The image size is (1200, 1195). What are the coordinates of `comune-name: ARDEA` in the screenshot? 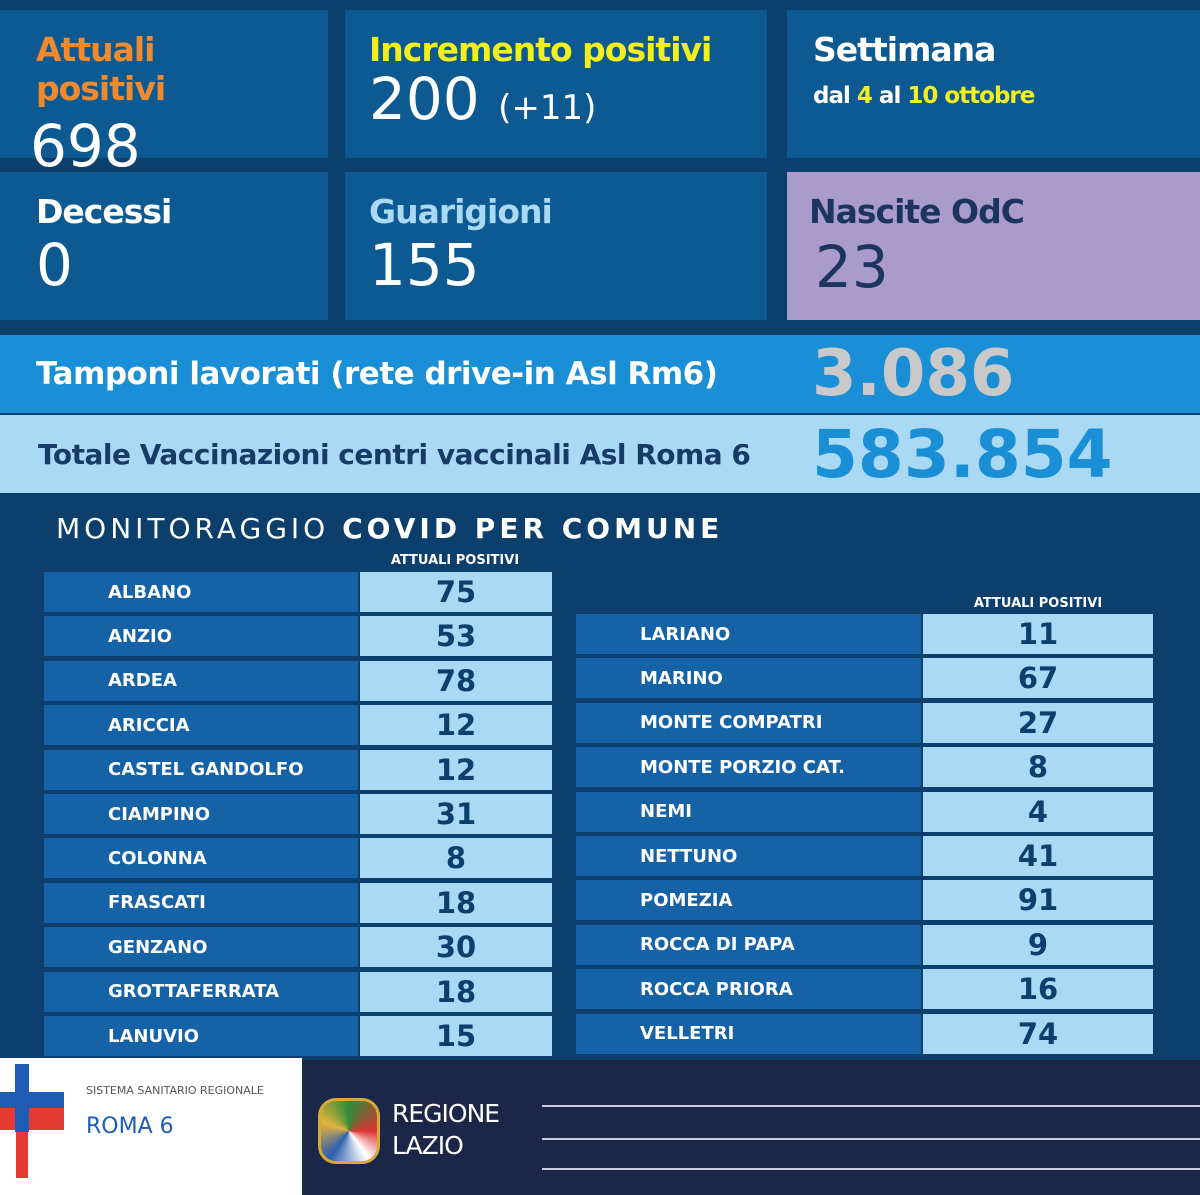 It's located at (201, 680).